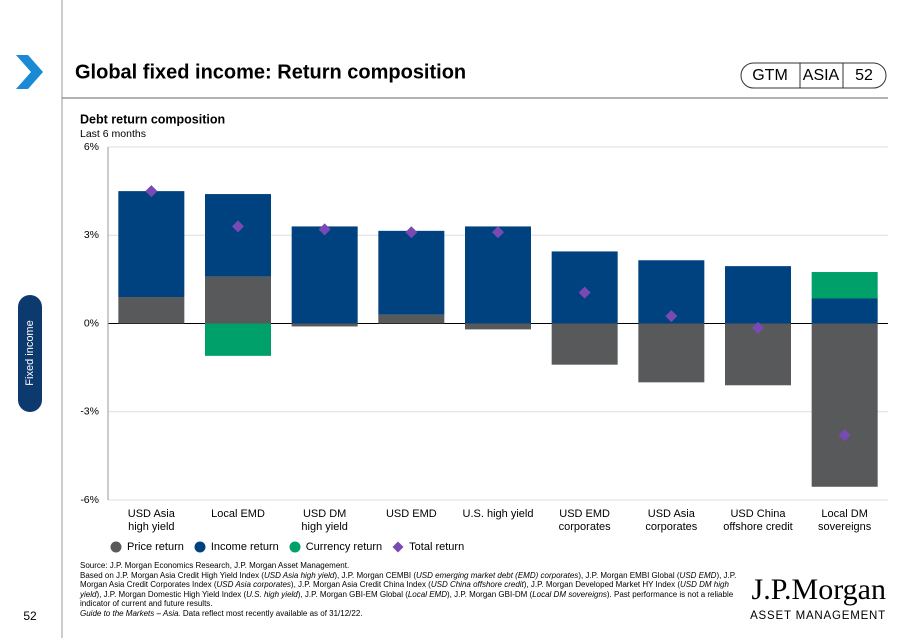 The image size is (904, 638). Describe the element at coordinates (30, 616) in the screenshot. I see `page-number: 52` at that location.